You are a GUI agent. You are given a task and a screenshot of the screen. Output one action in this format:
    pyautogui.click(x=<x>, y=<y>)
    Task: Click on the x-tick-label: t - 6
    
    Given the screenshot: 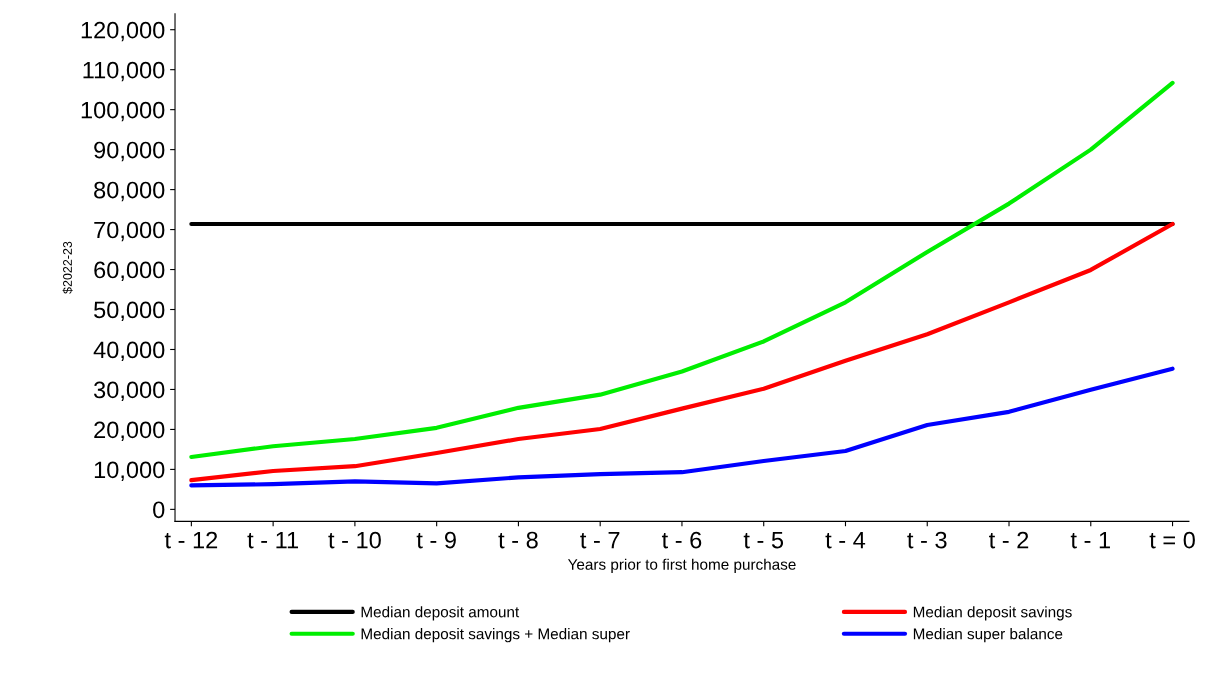 What is the action you would take?
    pyautogui.click(x=681, y=540)
    